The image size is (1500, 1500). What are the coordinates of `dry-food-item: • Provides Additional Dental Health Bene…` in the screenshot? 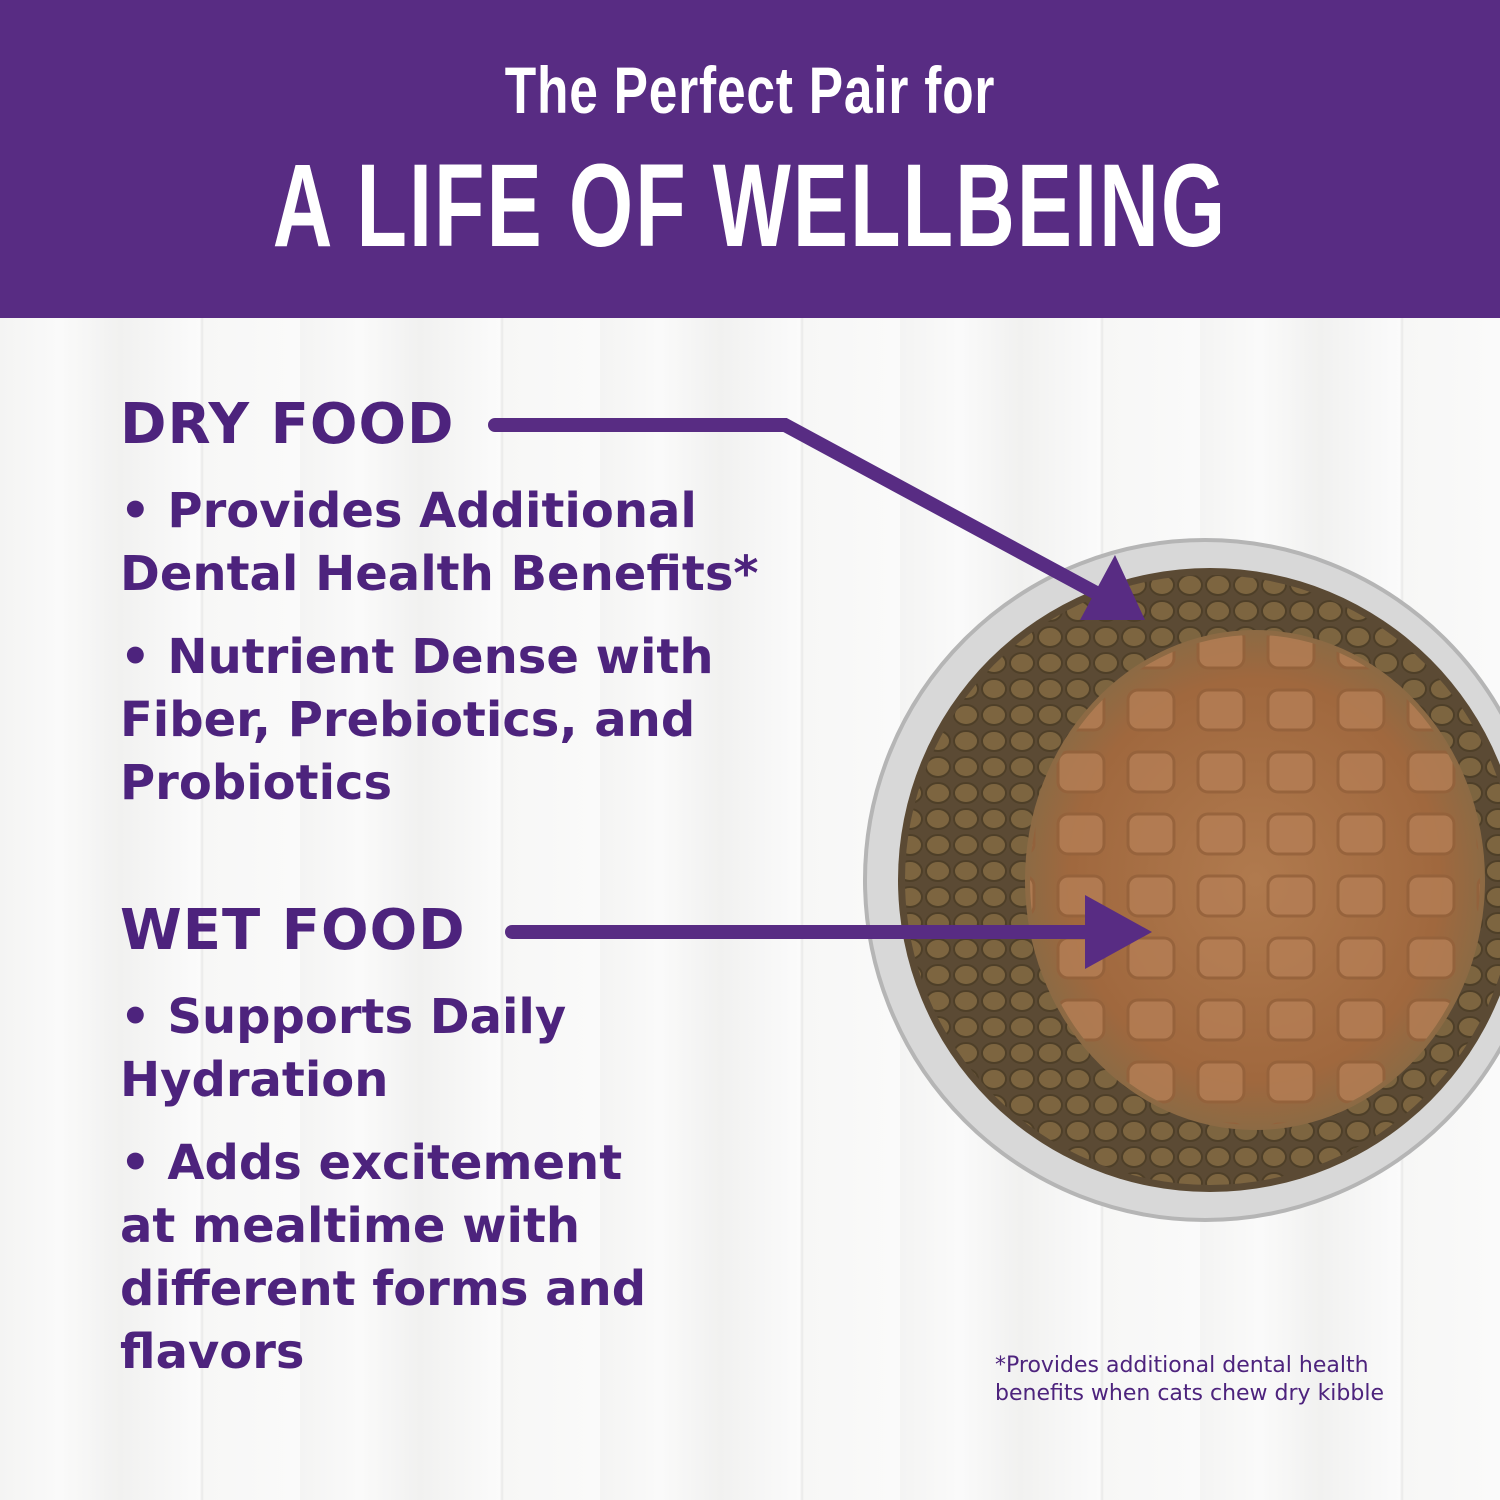 It's located at (439, 542).